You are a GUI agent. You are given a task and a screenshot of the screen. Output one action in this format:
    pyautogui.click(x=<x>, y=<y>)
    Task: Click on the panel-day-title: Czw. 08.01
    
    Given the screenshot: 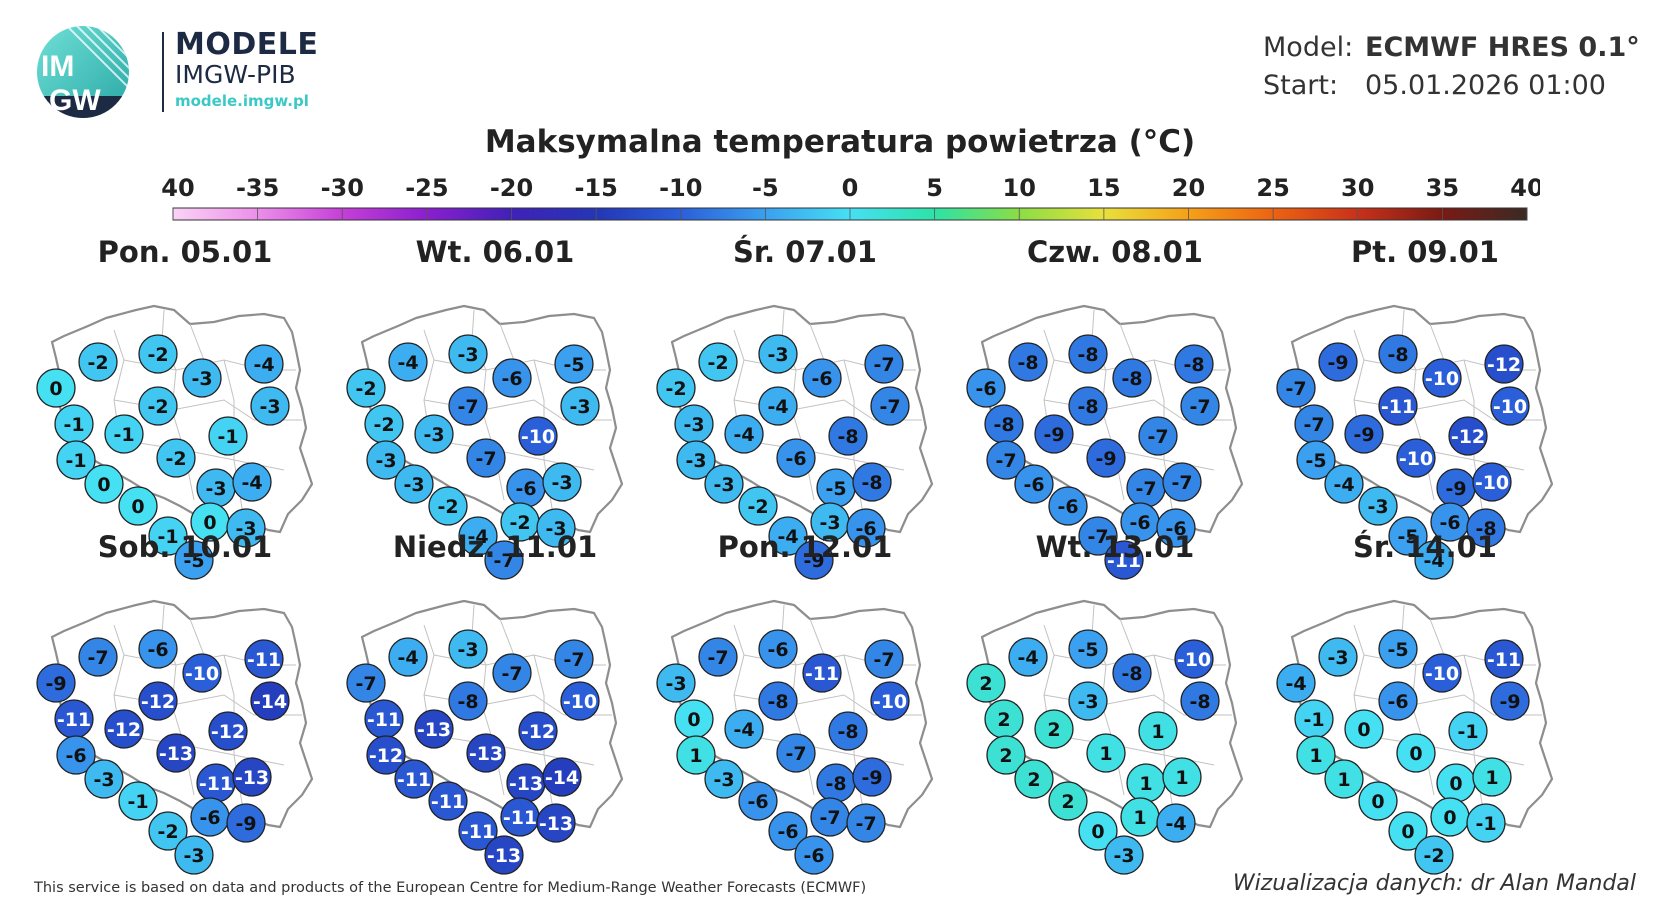 What is the action you would take?
    pyautogui.click(x=1115, y=252)
    